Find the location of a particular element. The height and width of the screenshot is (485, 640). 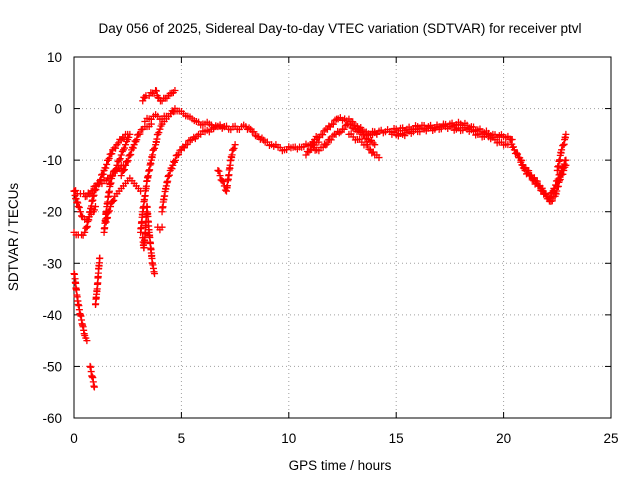

series-trace-t is located at coordinates (364, 146).